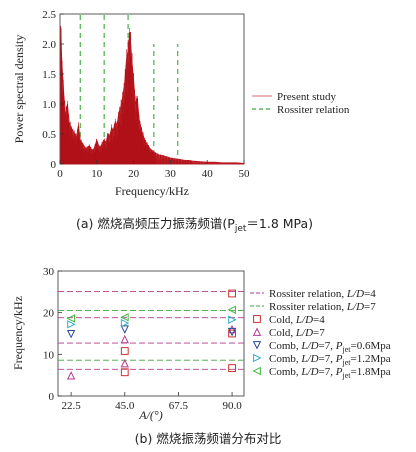 This screenshot has width=416, height=452. I want to click on chart-b-caption: (b) 燃烧振荡频谱分布对比, so click(208, 438).